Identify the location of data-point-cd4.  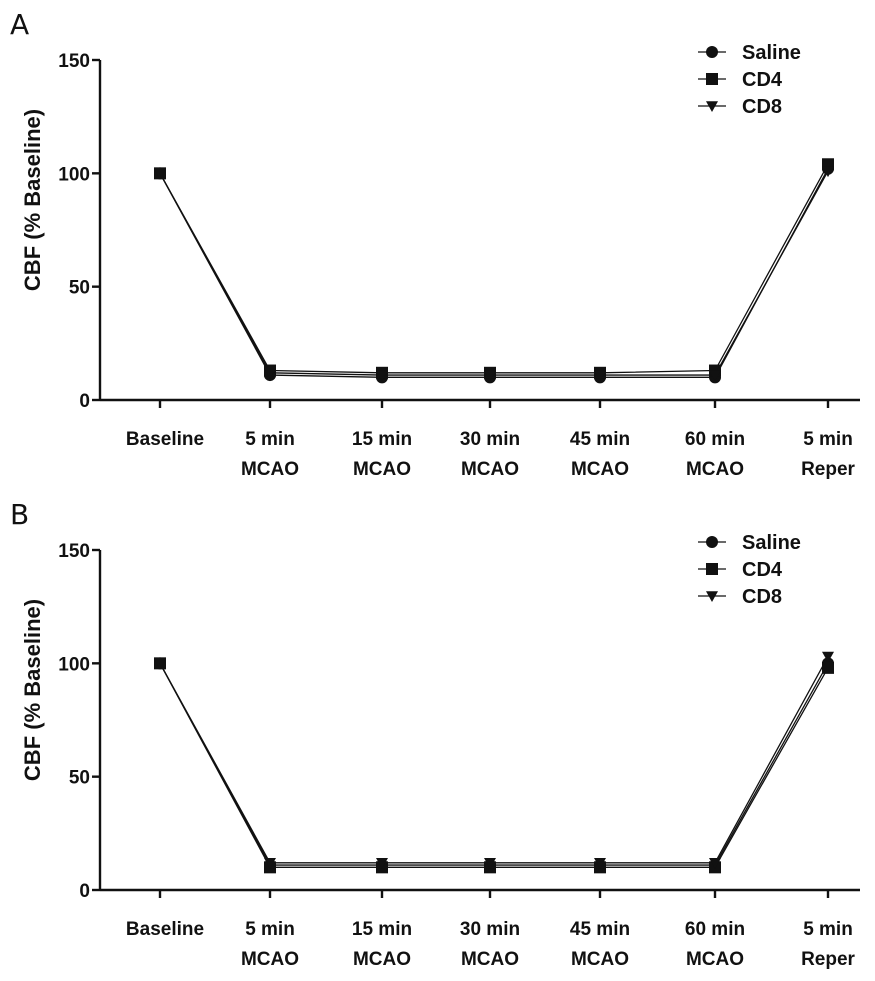
(828, 667).